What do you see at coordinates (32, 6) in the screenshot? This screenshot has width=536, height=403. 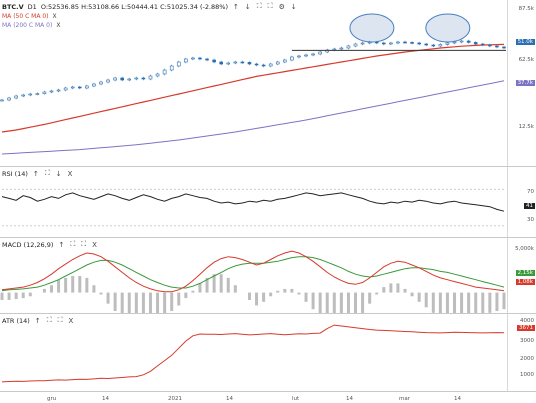 I see `interval-label: D1` at bounding box center [32, 6].